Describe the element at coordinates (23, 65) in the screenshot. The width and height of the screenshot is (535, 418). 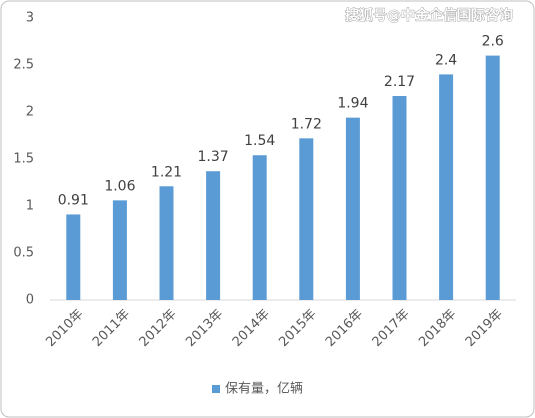
I see `y-tick-label: 2.5` at that location.